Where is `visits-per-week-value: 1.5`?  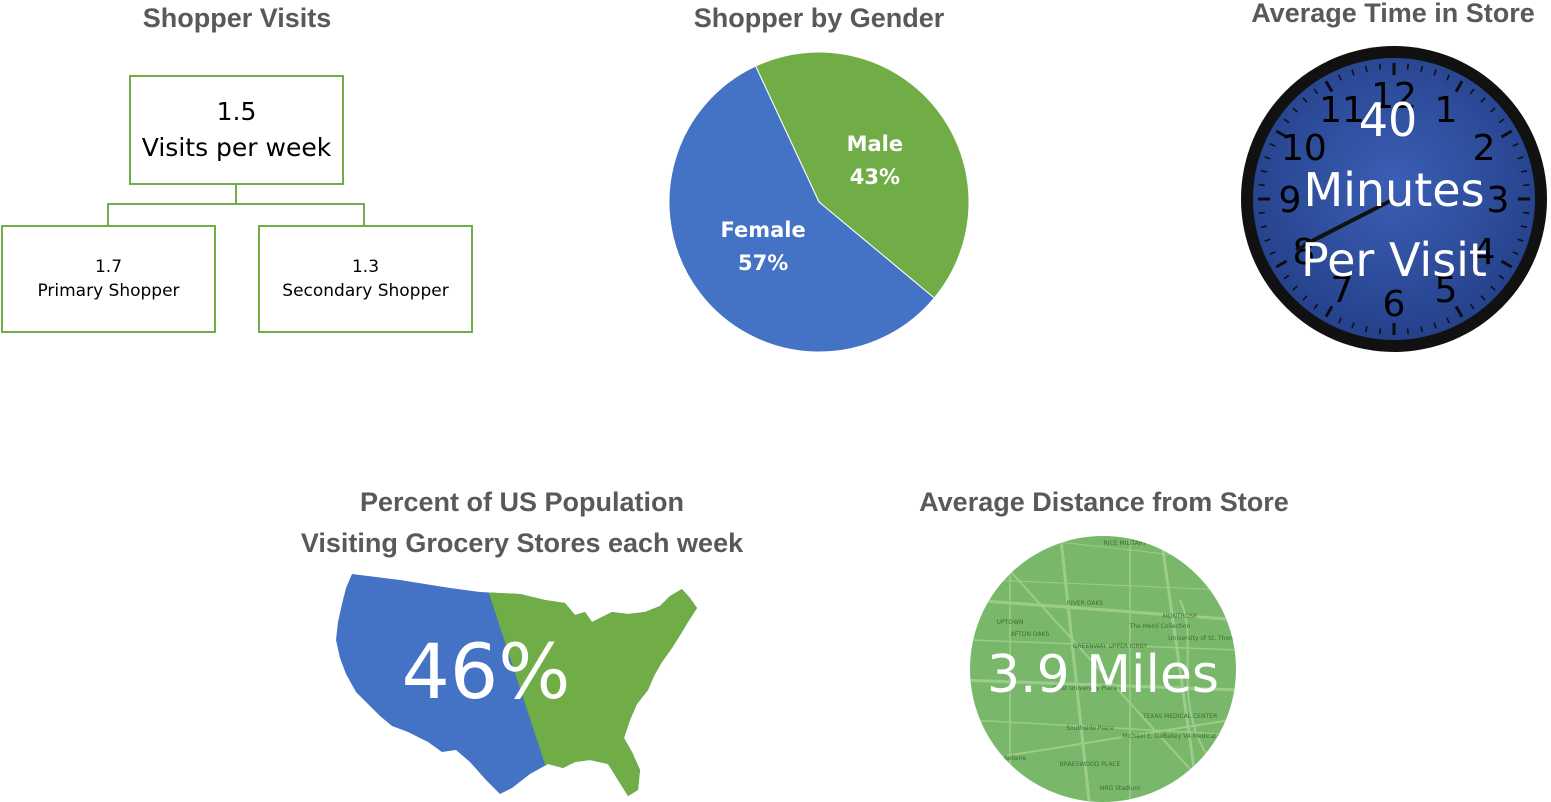
visits-per-week-value: 1.5 is located at coordinates (236, 111).